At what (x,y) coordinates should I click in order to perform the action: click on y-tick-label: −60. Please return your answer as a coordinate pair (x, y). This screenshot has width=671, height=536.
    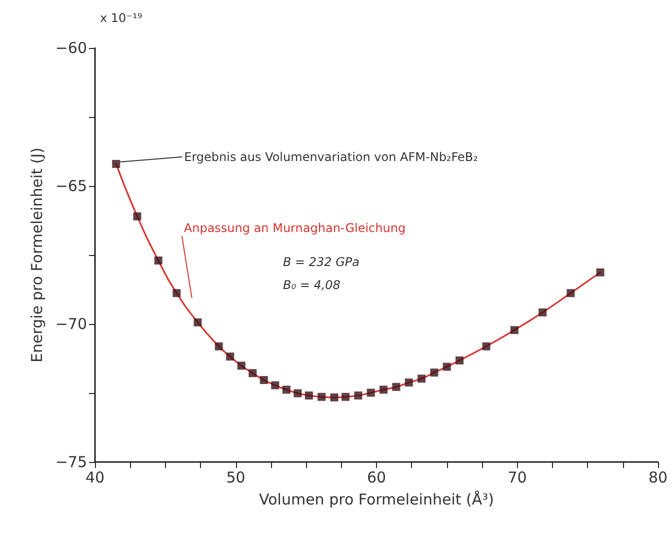
    Looking at the image, I should click on (71, 48).